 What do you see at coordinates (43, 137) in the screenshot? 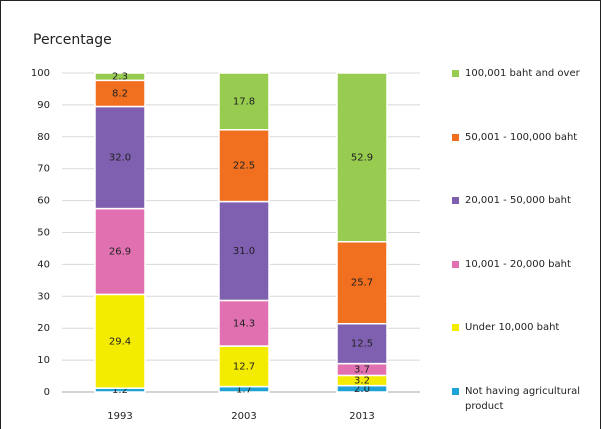
I see `y-tick-label: 80` at bounding box center [43, 137].